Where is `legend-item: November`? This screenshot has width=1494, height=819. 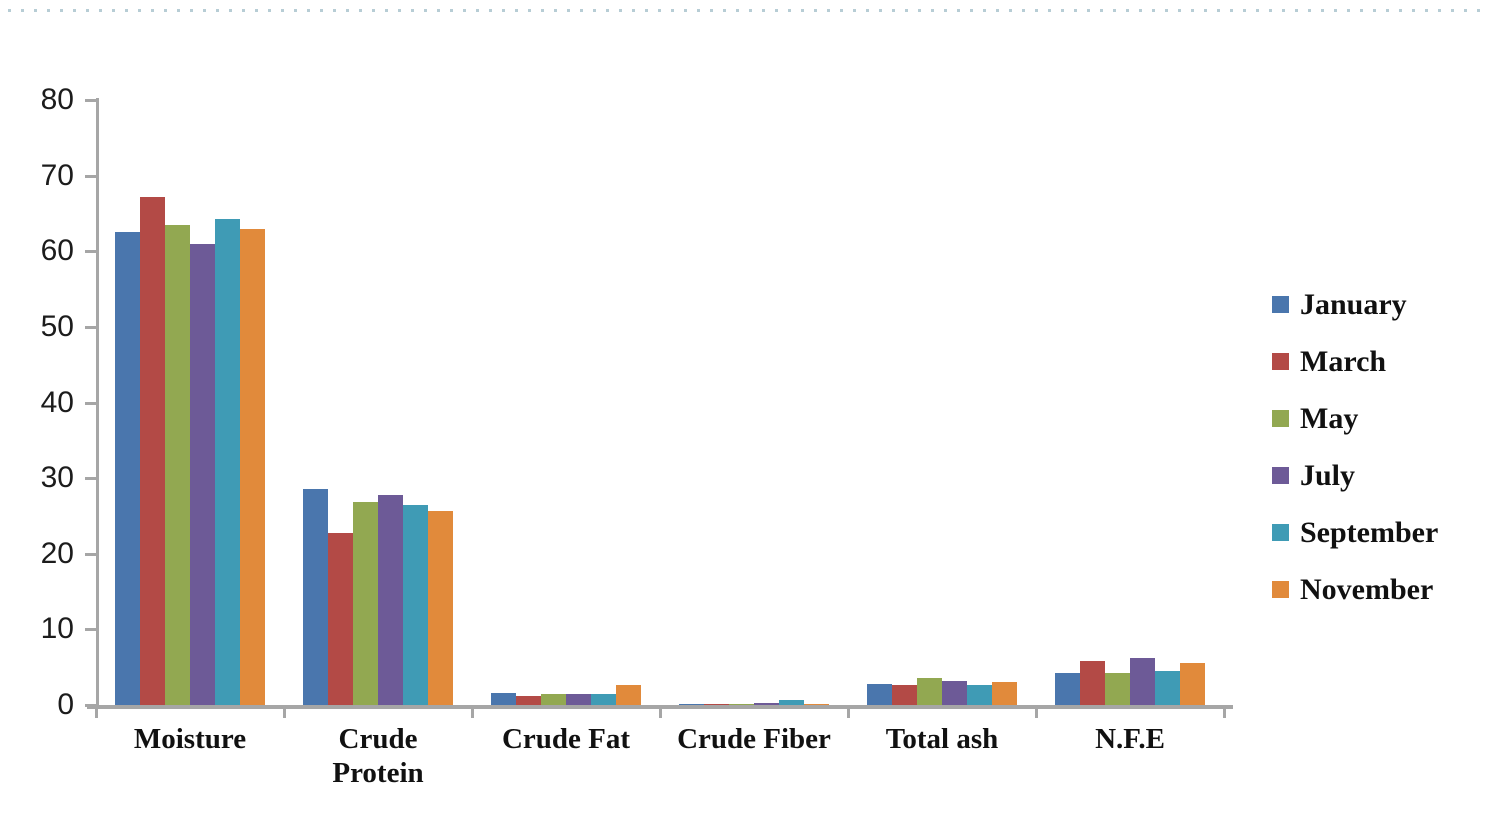 legend-item: November is located at coordinates (1355, 589).